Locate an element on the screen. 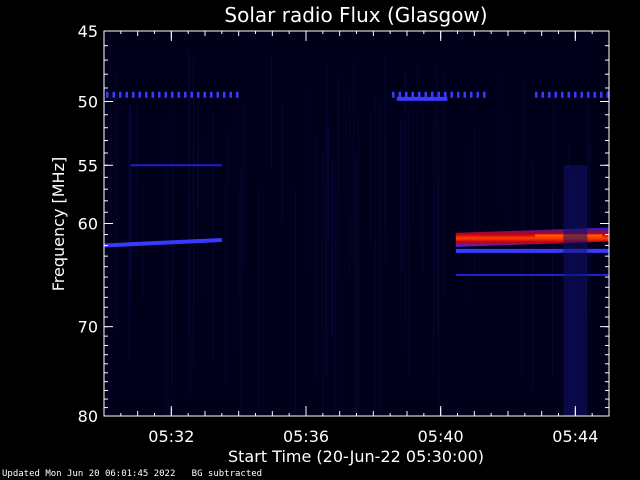 The image size is (640, 480). x-tick-label: 05:40 is located at coordinates (441, 436).